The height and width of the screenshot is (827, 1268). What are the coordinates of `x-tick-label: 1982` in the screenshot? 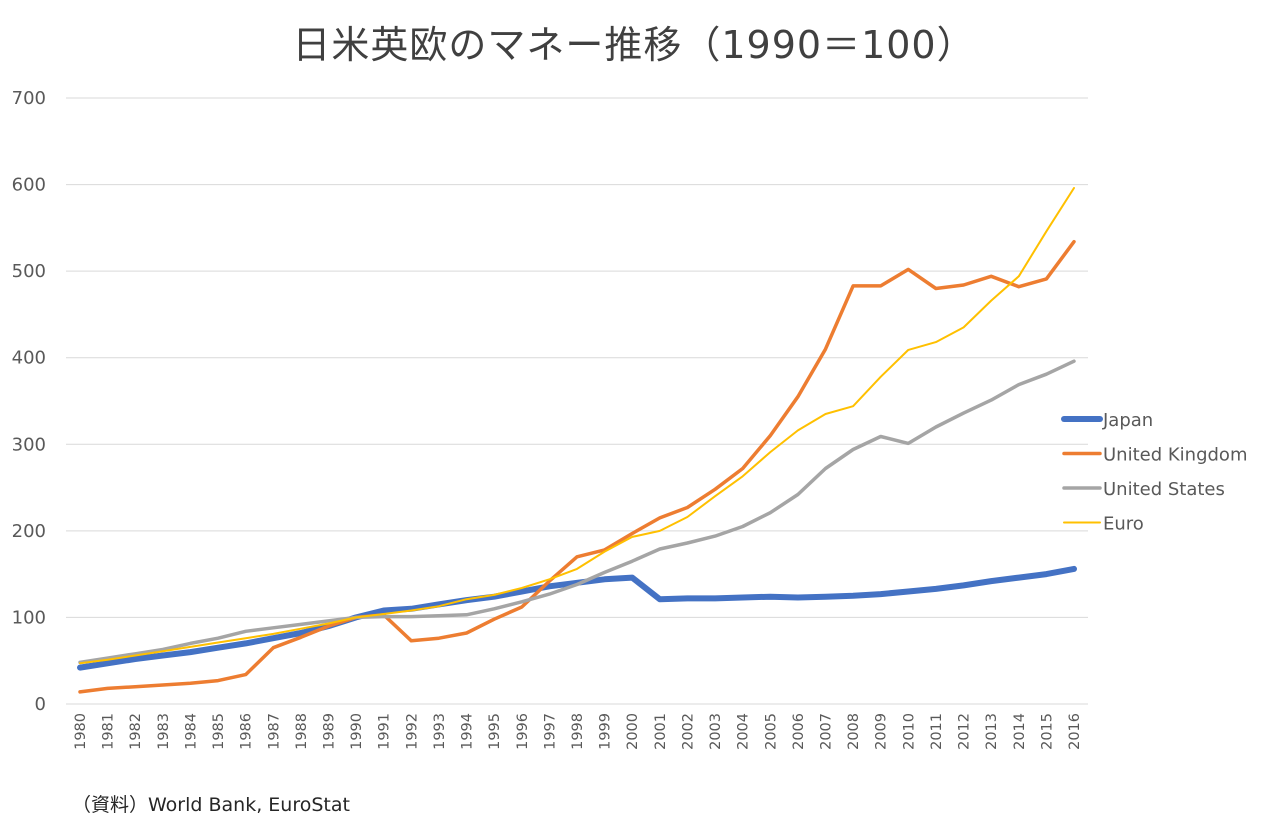 It's located at (136, 731).